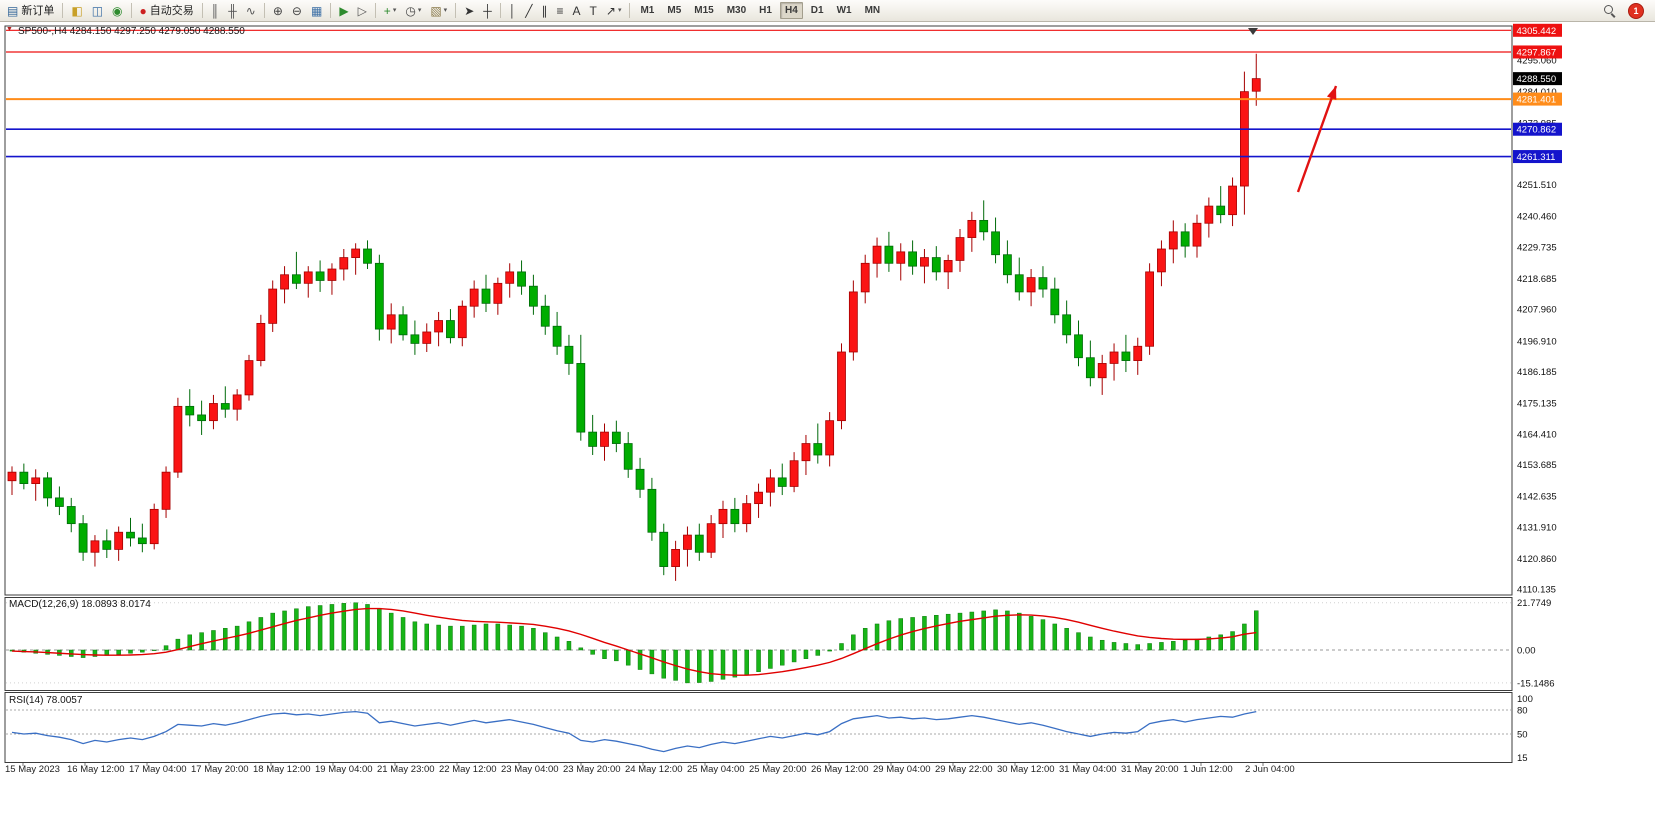  I want to click on axis-label: 17 May 04:00, so click(158, 769).